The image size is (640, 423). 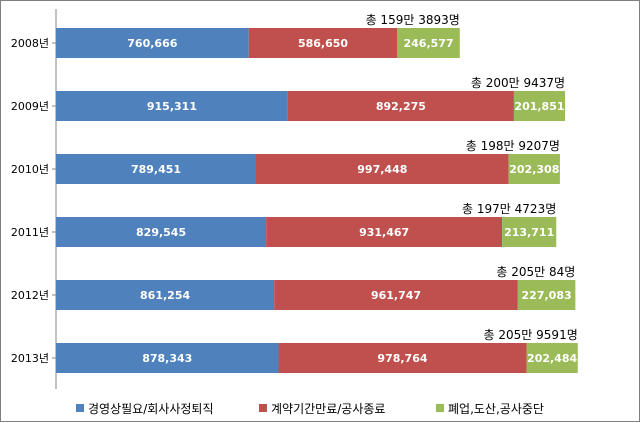 I want to click on data-label-0-0: 760,666, so click(x=152, y=43).